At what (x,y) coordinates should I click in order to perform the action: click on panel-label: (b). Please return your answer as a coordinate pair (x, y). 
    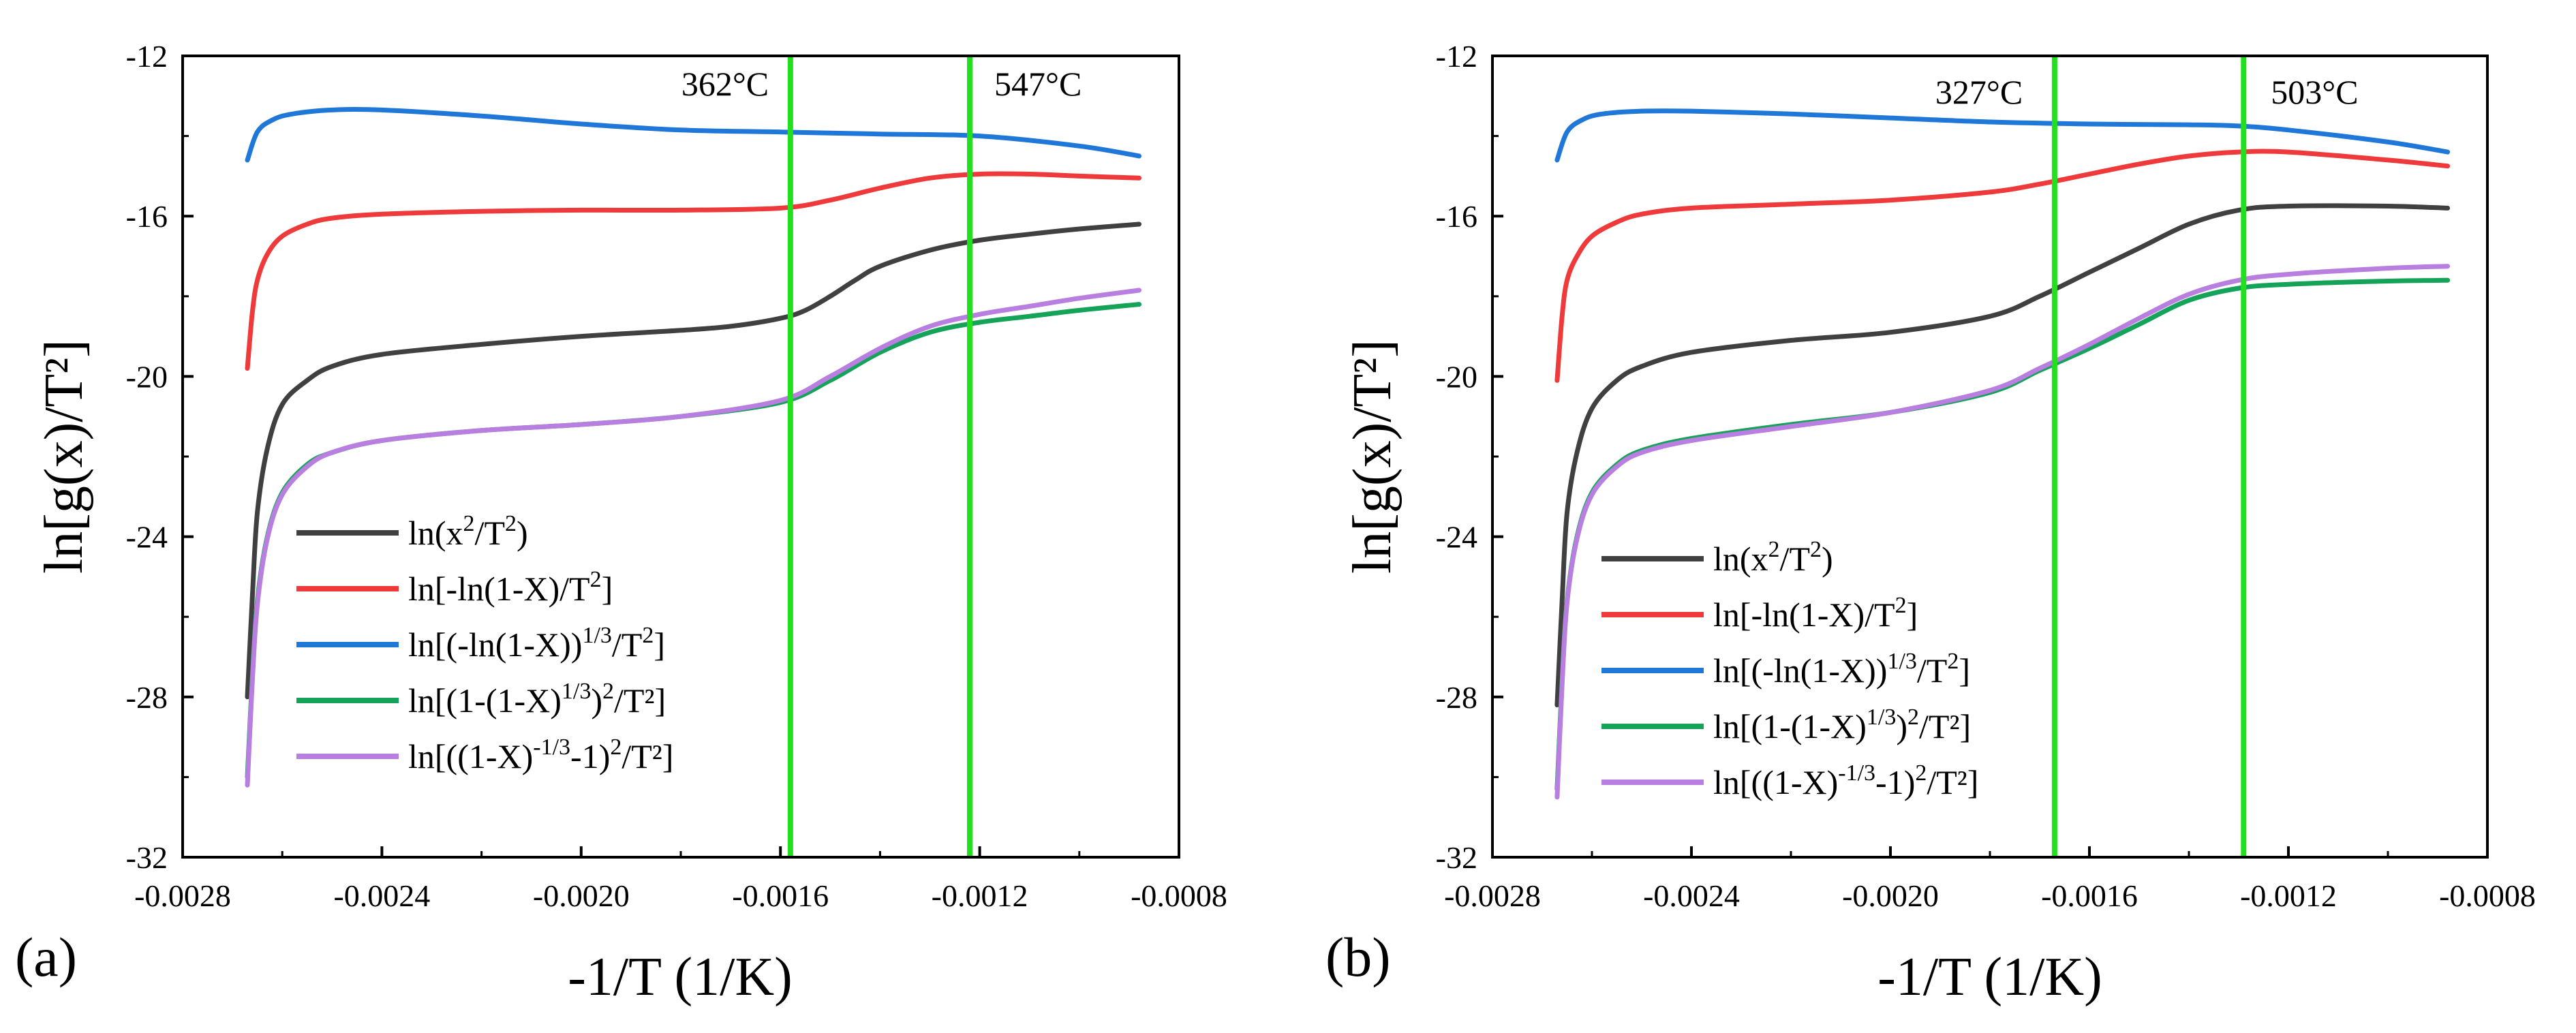
    Looking at the image, I should click on (1358, 957).